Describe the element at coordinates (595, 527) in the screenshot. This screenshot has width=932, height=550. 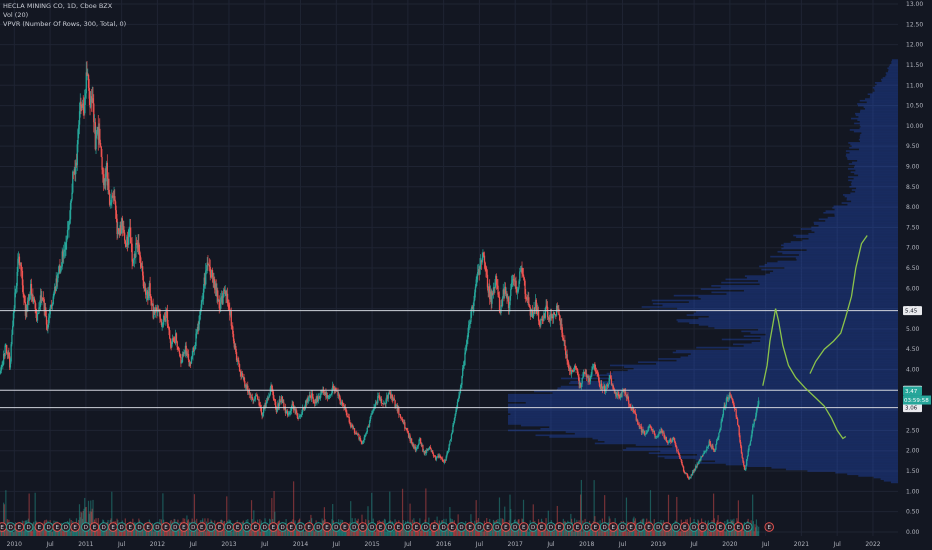
I see `event-marker` at that location.